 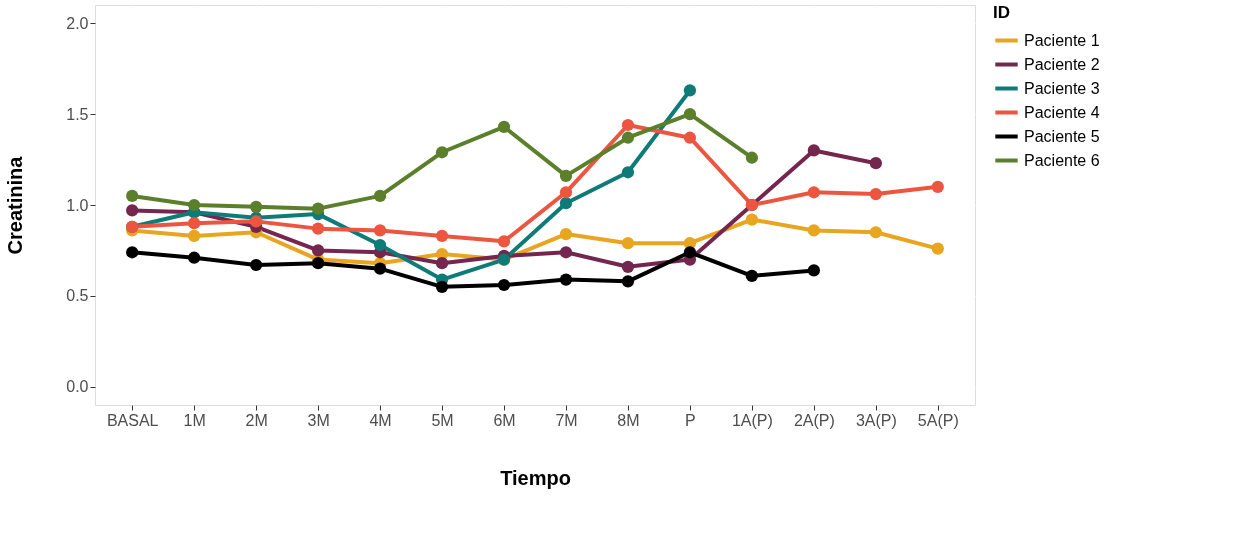 I want to click on legend-label: Paciente 6, so click(x=1062, y=160).